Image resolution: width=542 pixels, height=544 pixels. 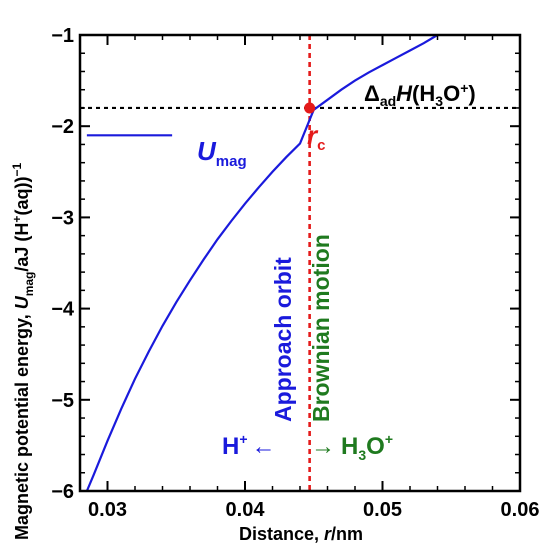 I want to click on y-tick-label: −2, so click(x=62, y=127).